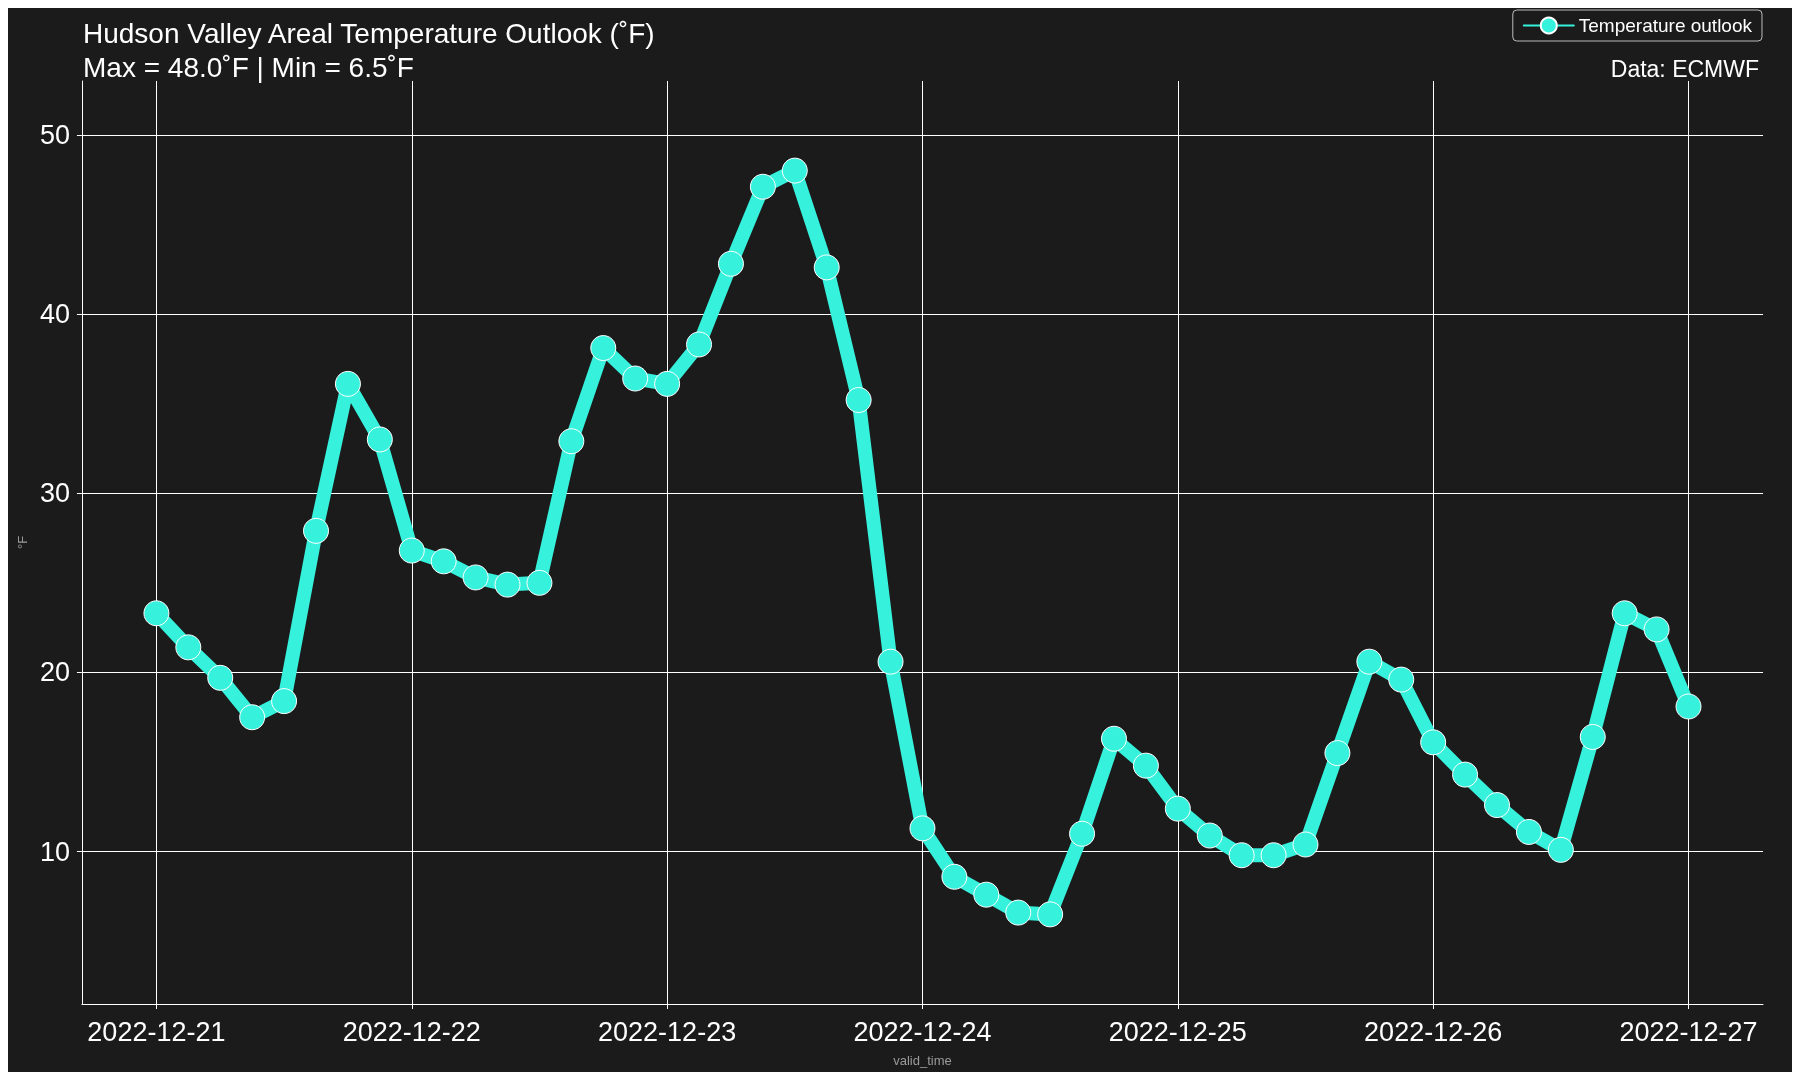  Describe the element at coordinates (54, 313) in the screenshot. I see `y-tick-label: 40` at that location.